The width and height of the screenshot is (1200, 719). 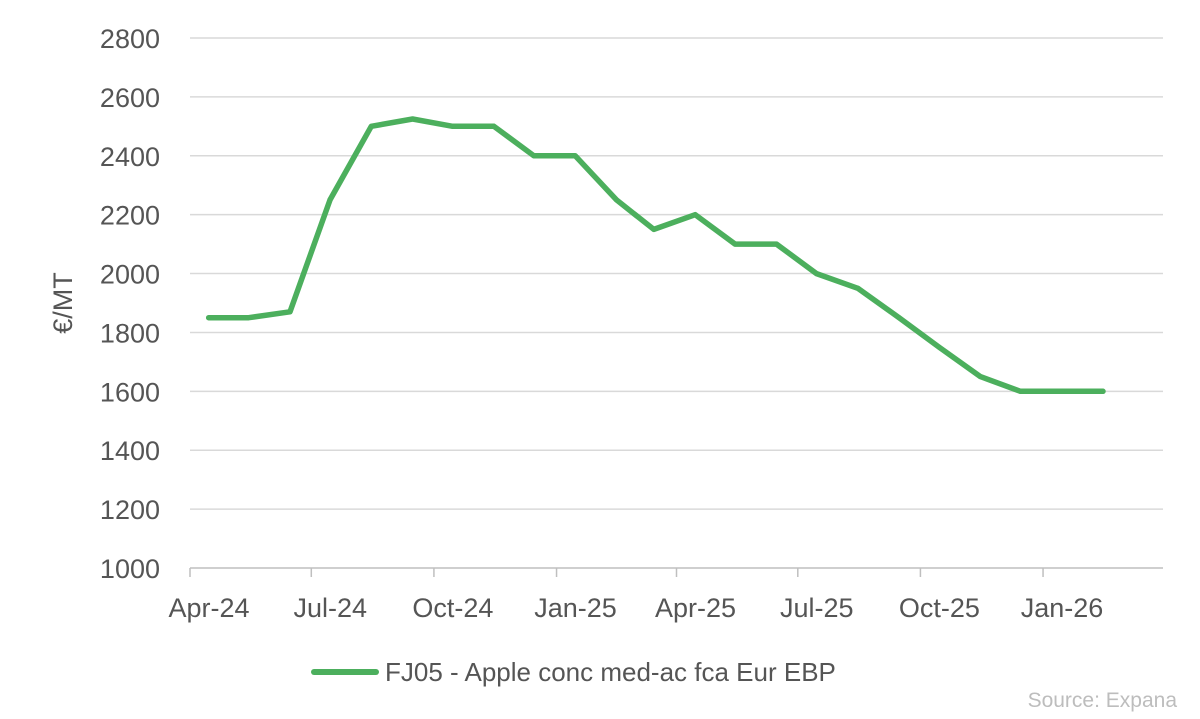 What do you see at coordinates (1103, 700) in the screenshot?
I see `source-note: Source: Expana` at bounding box center [1103, 700].